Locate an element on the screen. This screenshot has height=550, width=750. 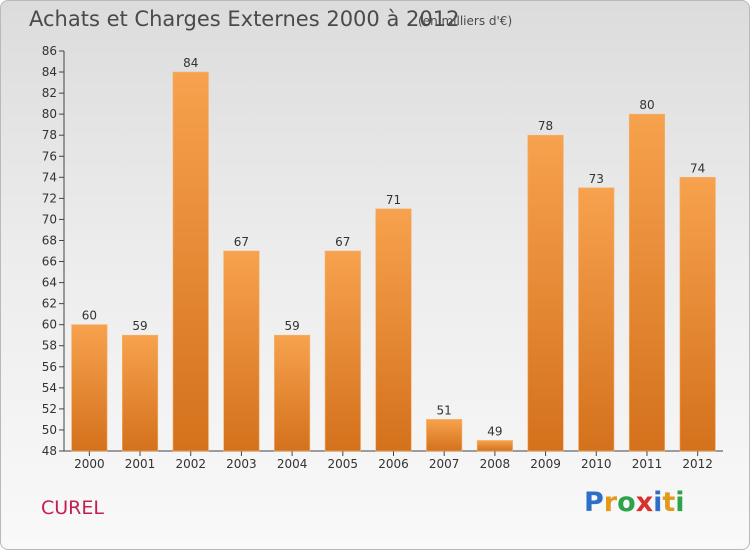
y-tick-label: 74 is located at coordinates (49, 177).